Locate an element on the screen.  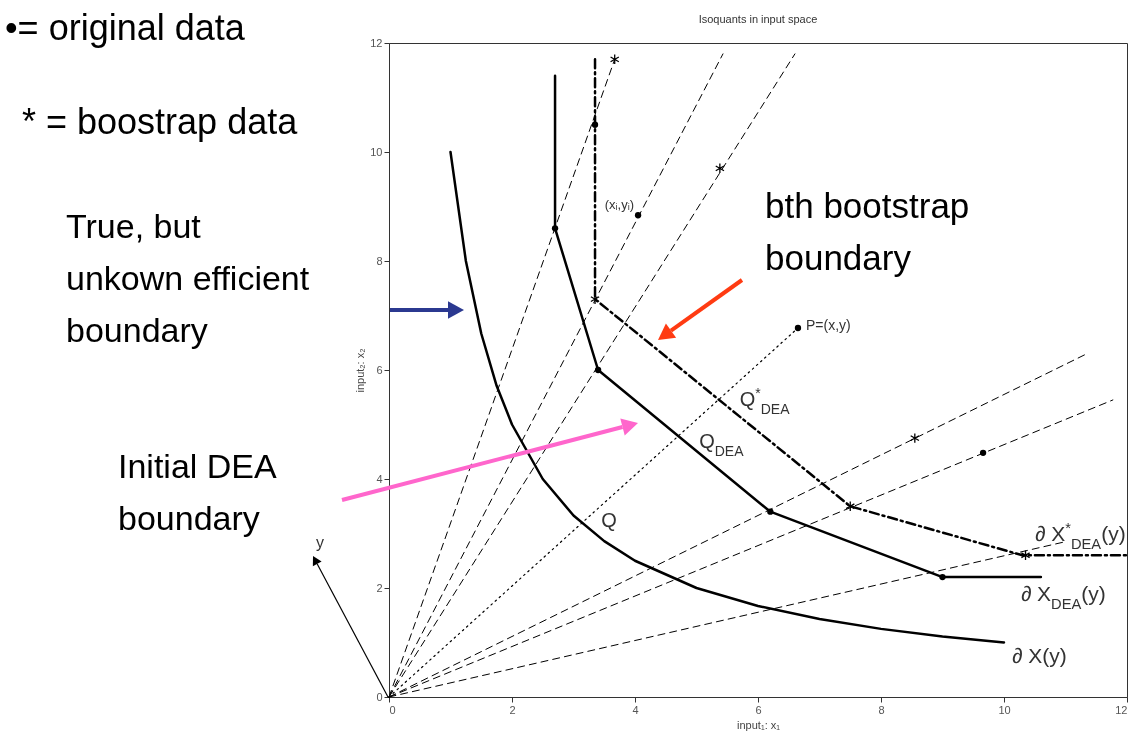
x-tick-label: 0 is located at coordinates (392, 709).